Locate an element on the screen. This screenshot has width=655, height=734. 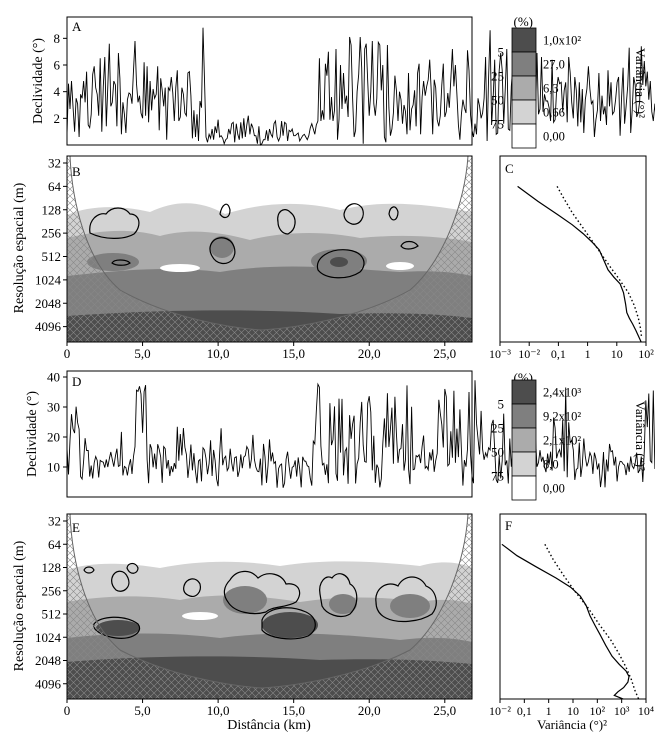
panel-b-coi-line is located at coordinates (269, 243).